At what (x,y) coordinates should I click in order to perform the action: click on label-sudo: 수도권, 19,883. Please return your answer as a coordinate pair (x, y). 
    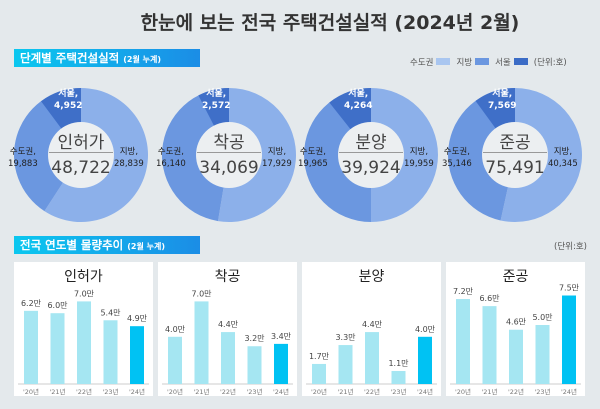
    Looking at the image, I should click on (23, 158).